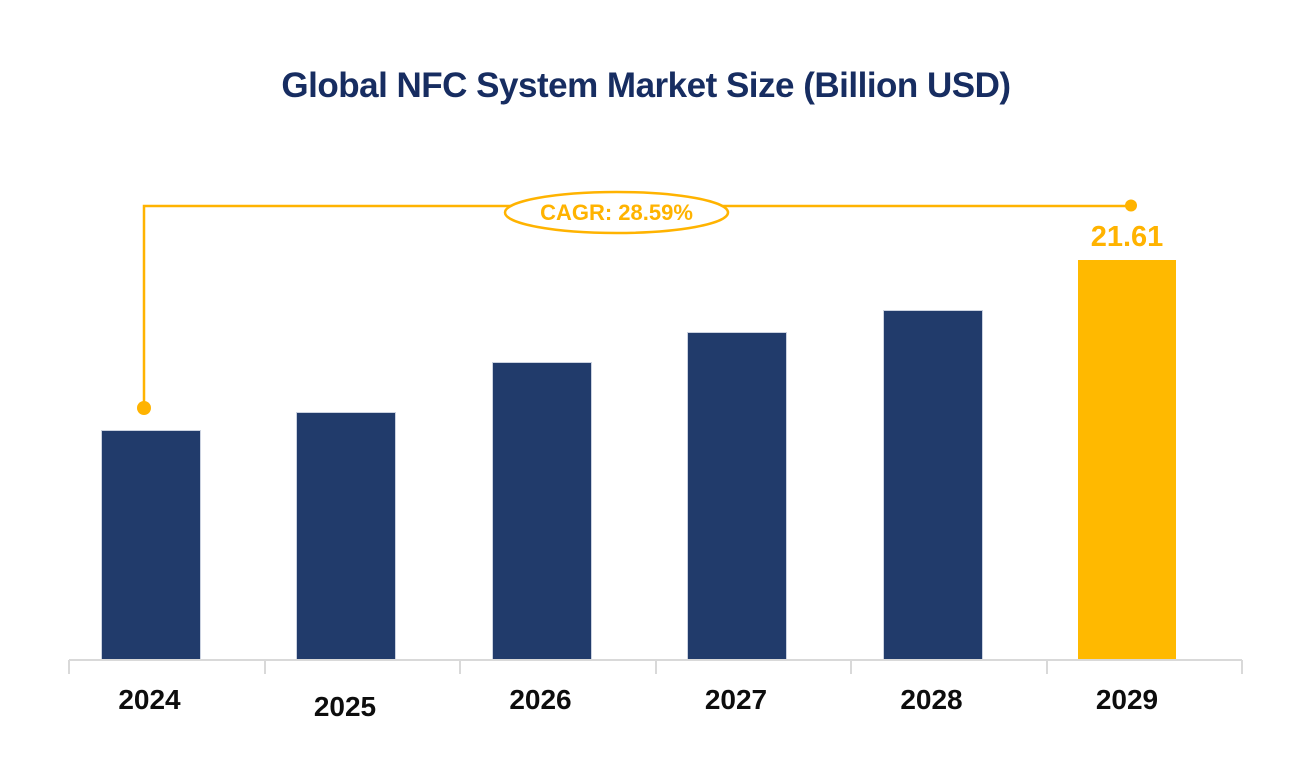  I want to click on x-axis-line, so click(655, 660).